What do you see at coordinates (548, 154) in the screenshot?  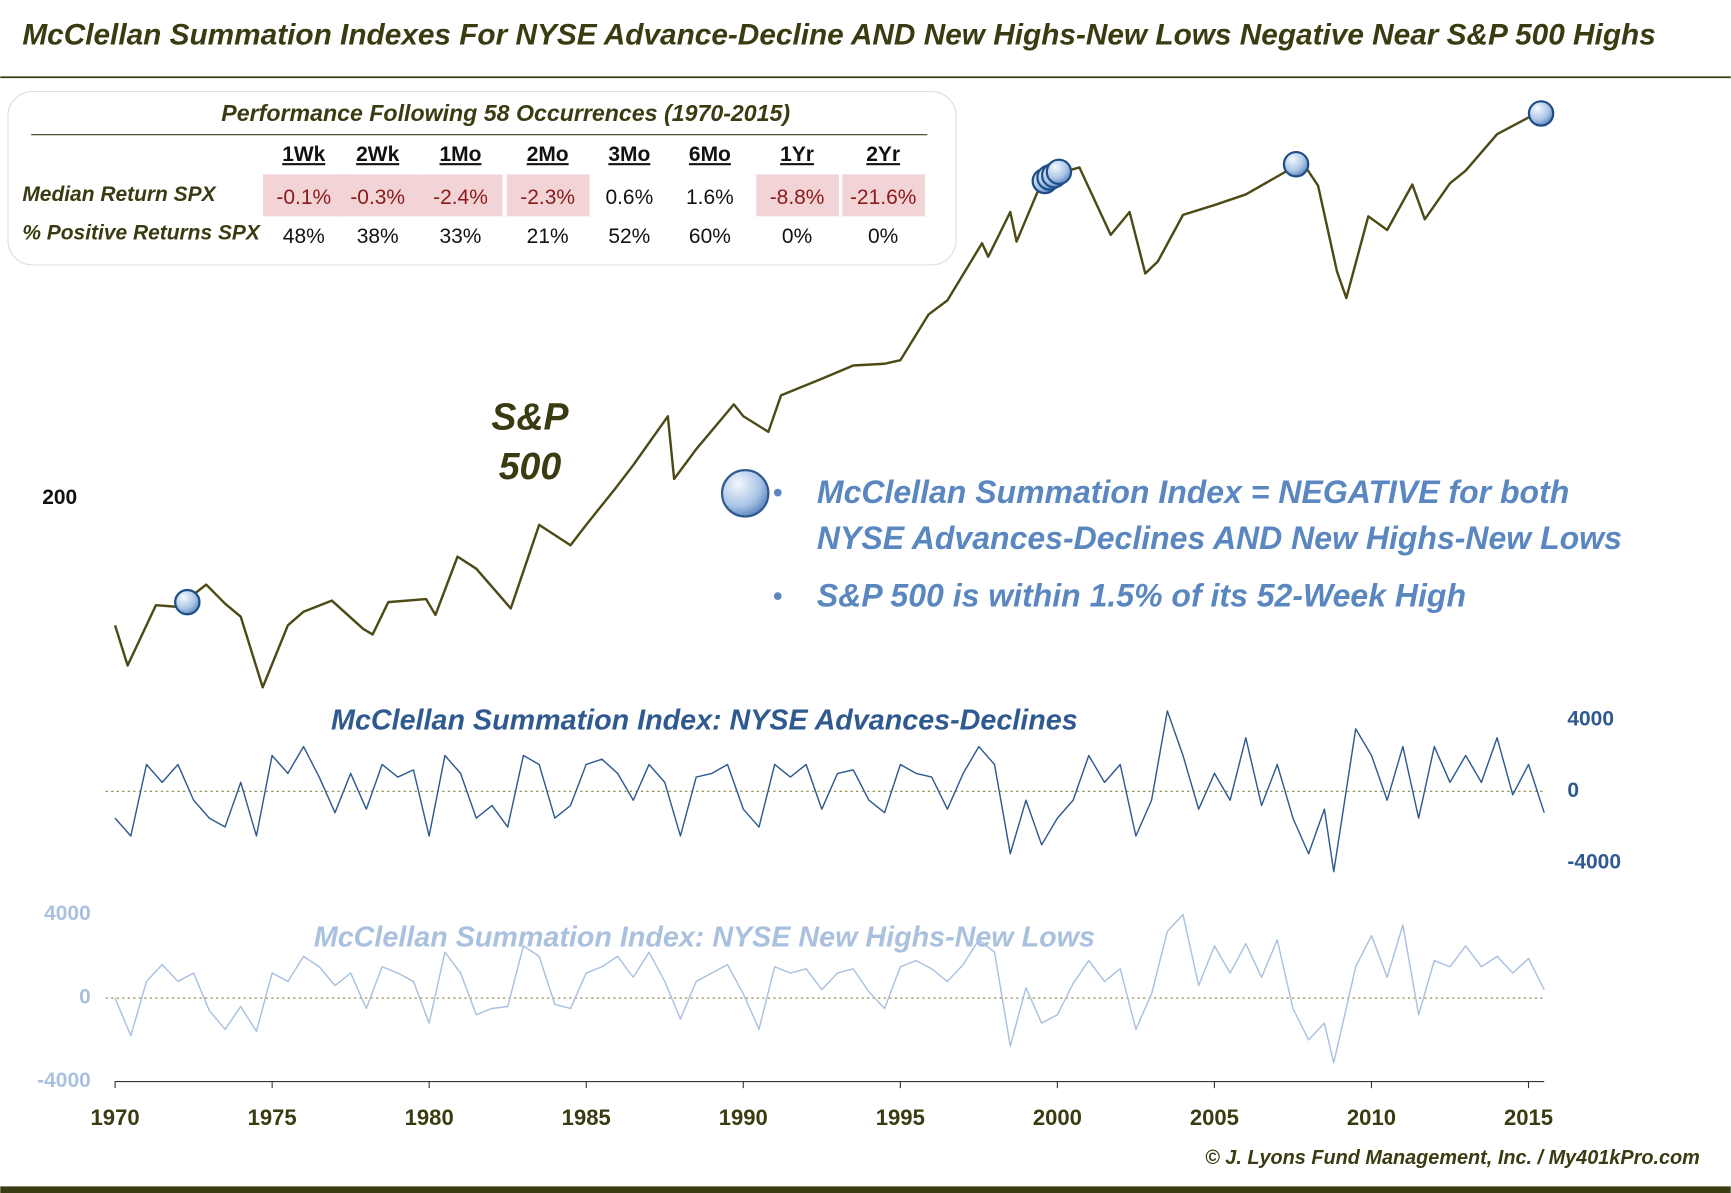 I see `column-header: 2Mo` at bounding box center [548, 154].